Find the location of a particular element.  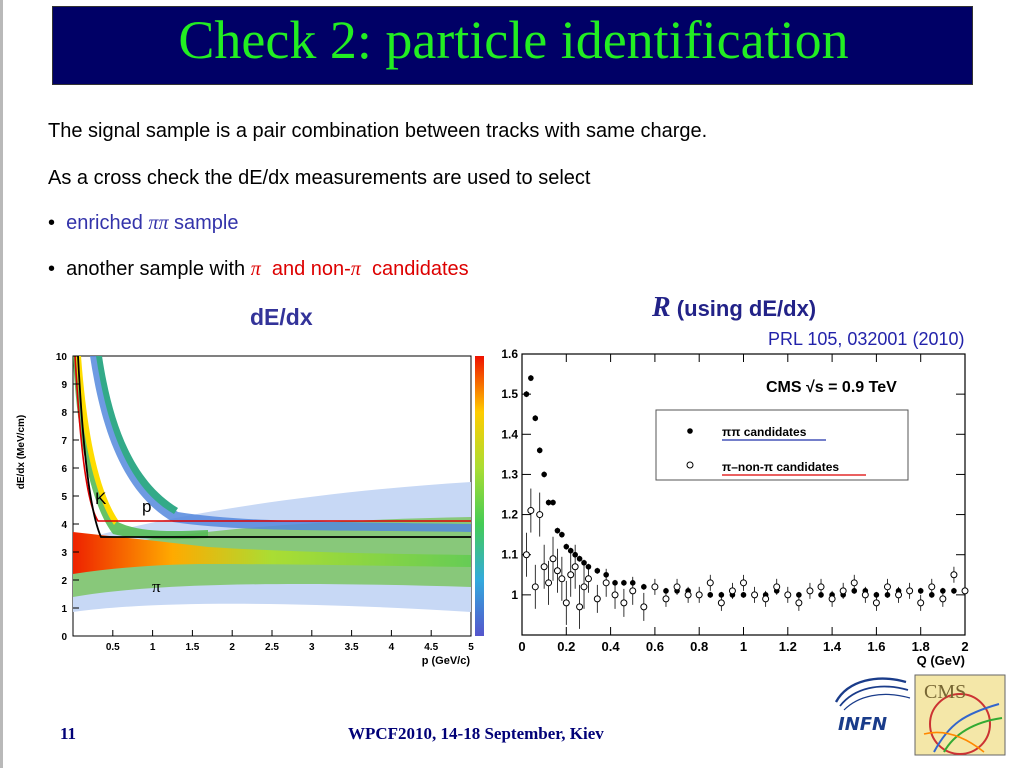

bullet2-mid: and non- is located at coordinates (305, 269).